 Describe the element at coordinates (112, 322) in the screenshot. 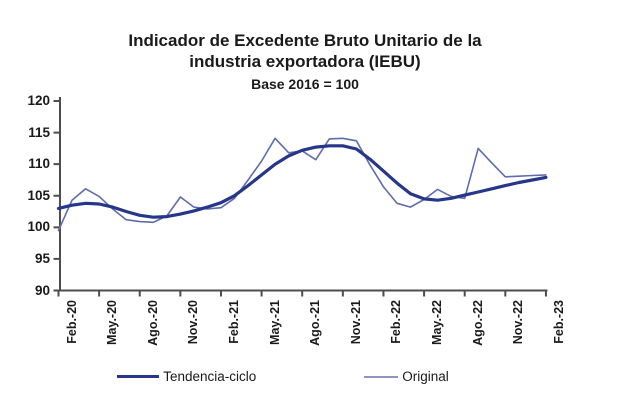

I see `x-tick-label: May.-20` at that location.